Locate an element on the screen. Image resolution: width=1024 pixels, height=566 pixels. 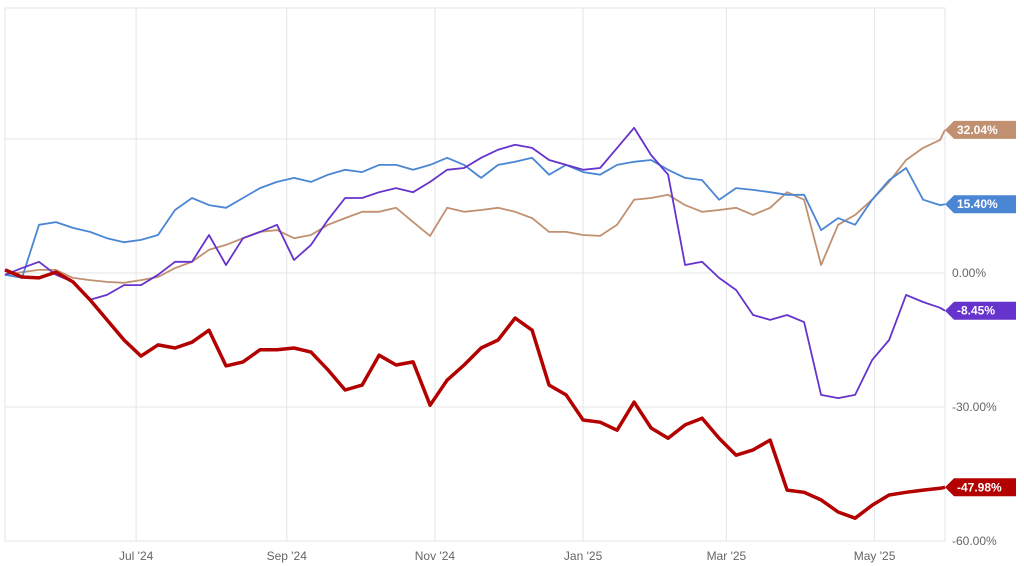
x-tick-label: Jul '24 is located at coordinates (136, 556).